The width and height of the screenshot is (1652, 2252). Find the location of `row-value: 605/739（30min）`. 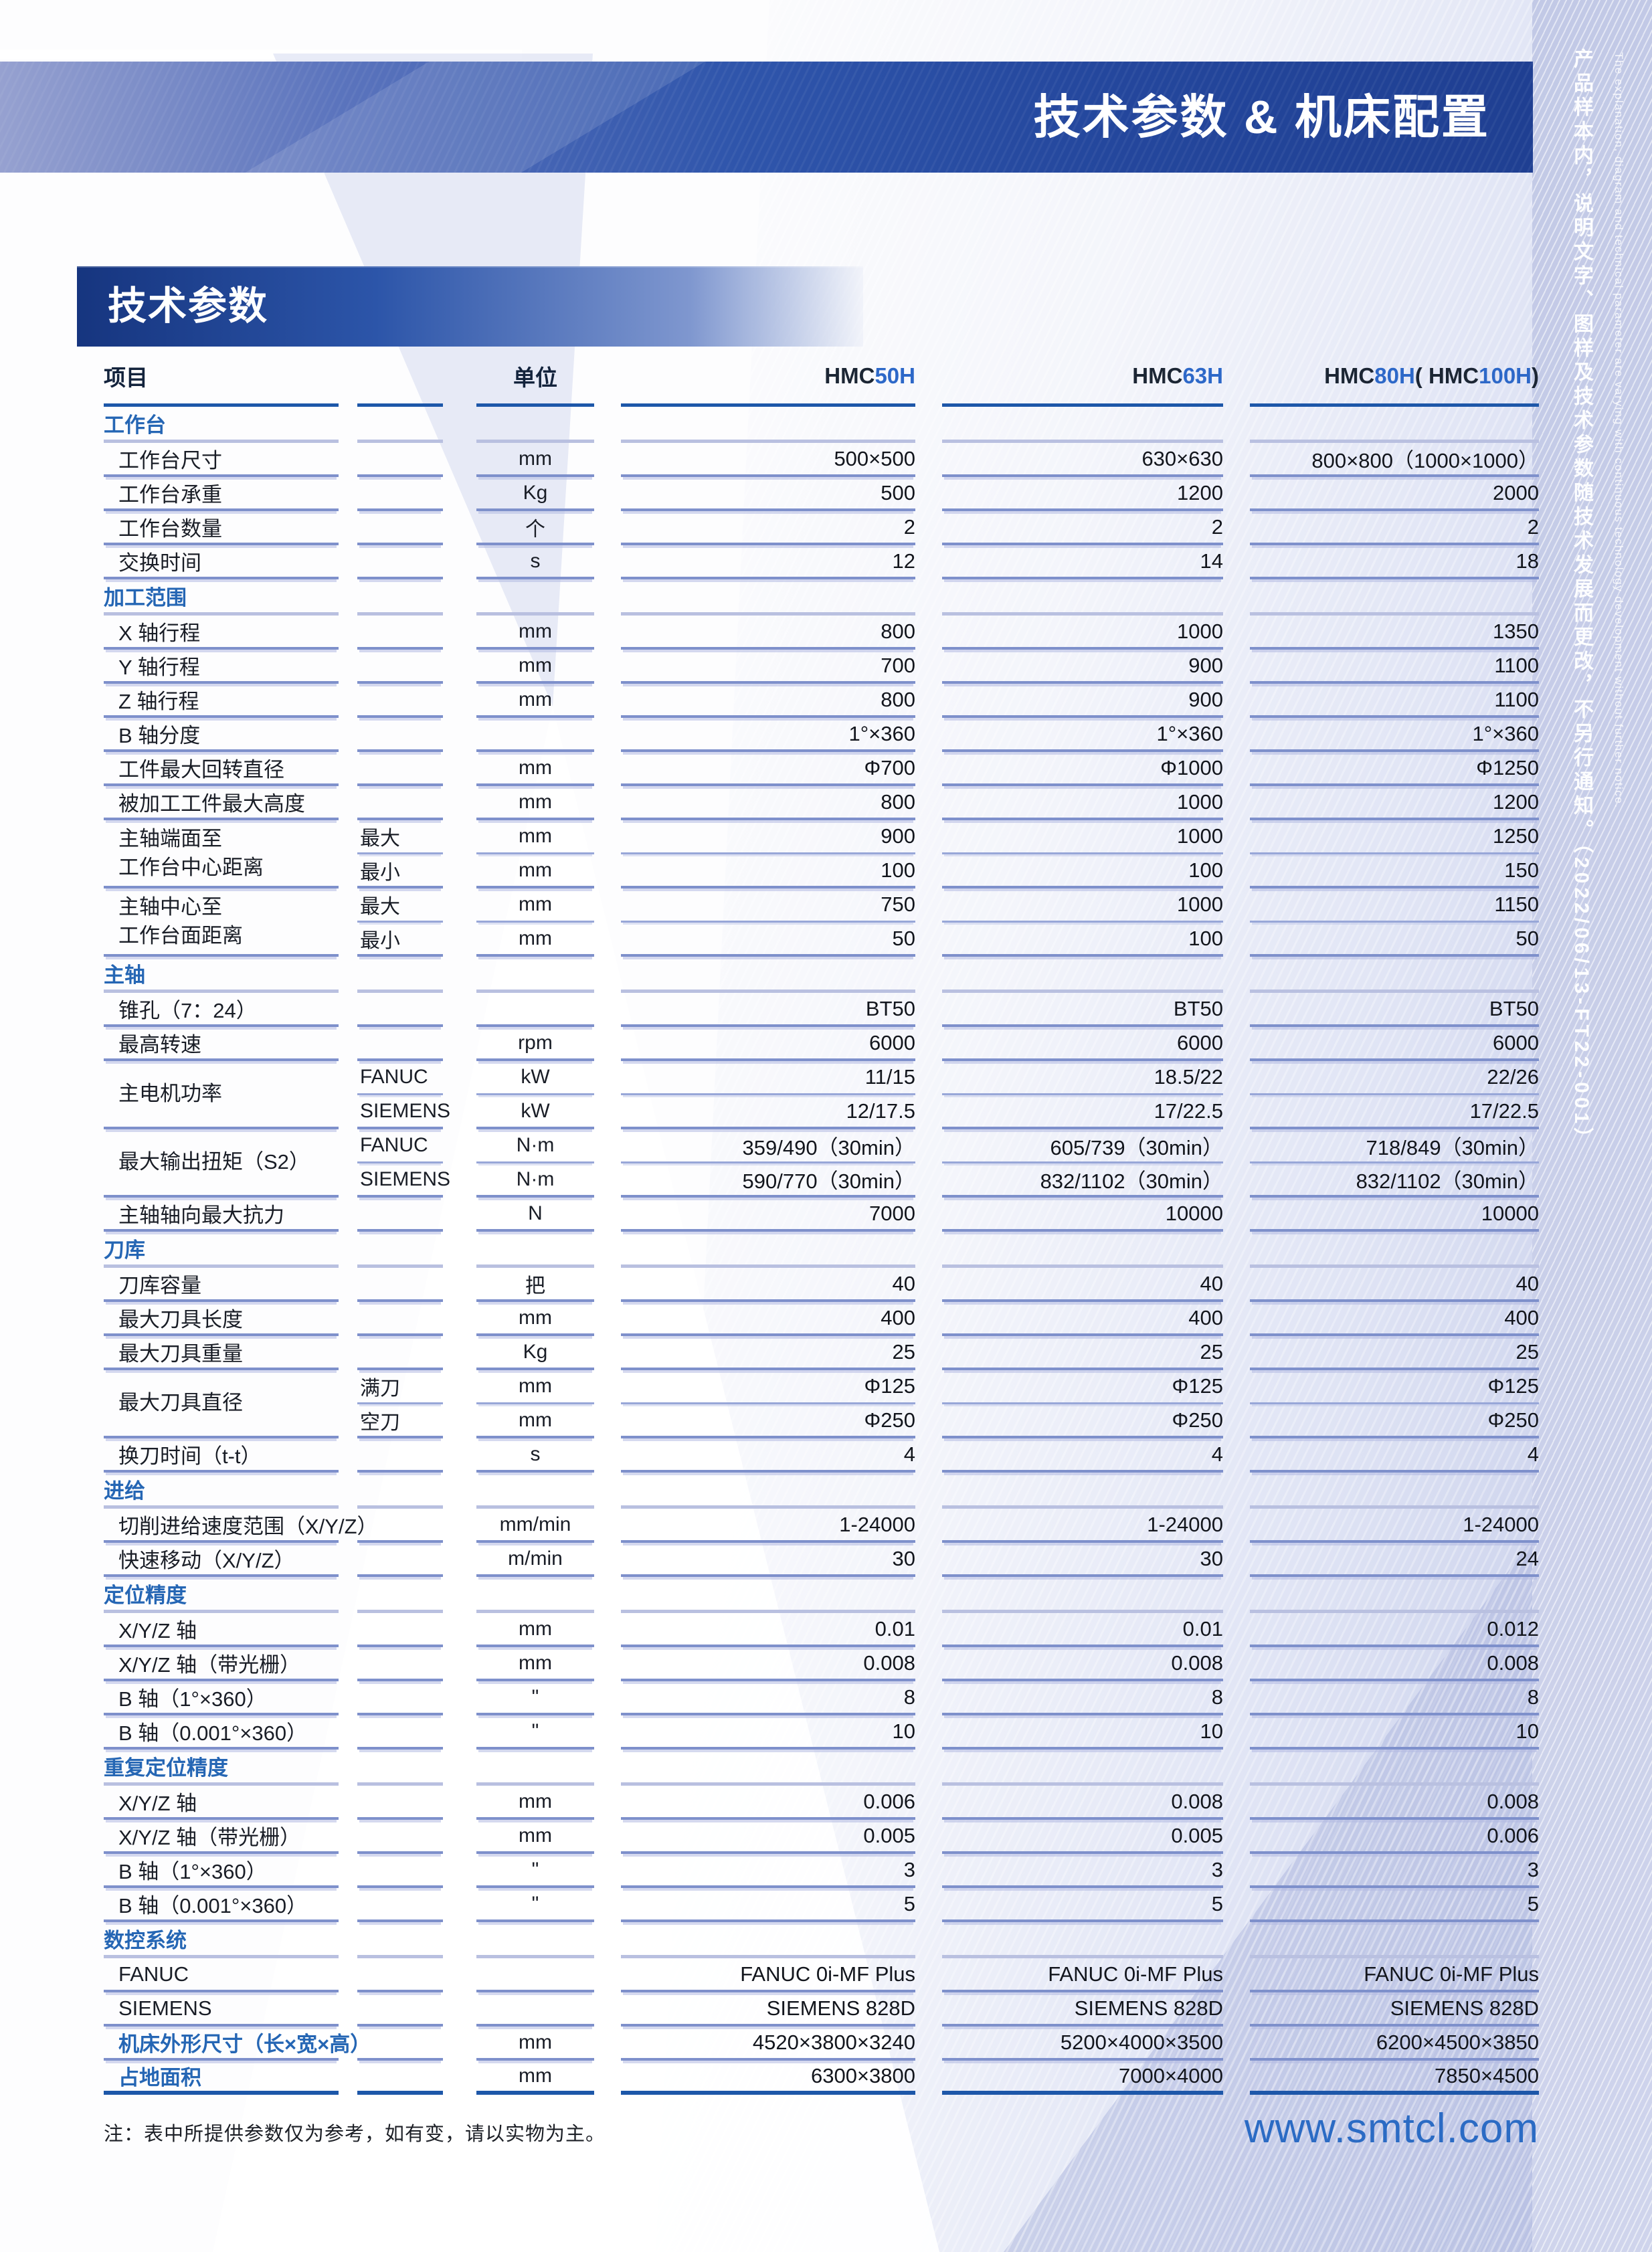

row-value: 605/739（30min） is located at coordinates (1082, 1146).